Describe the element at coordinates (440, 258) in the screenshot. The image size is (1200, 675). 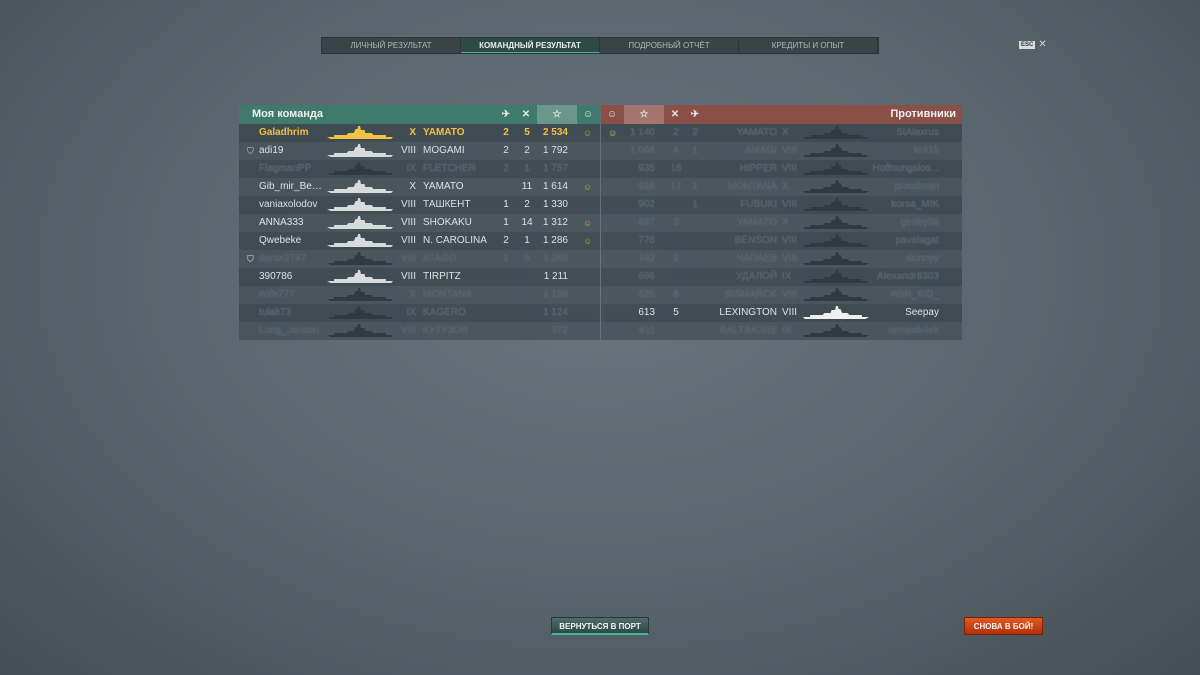
I see `ship-name: ATAGO` at that location.